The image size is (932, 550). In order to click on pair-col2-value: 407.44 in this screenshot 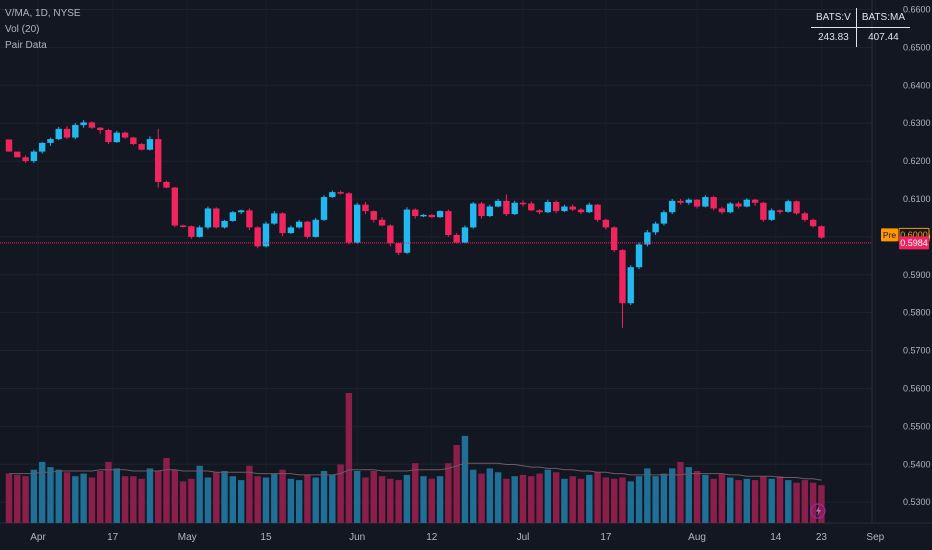, I will do `click(883, 37)`.